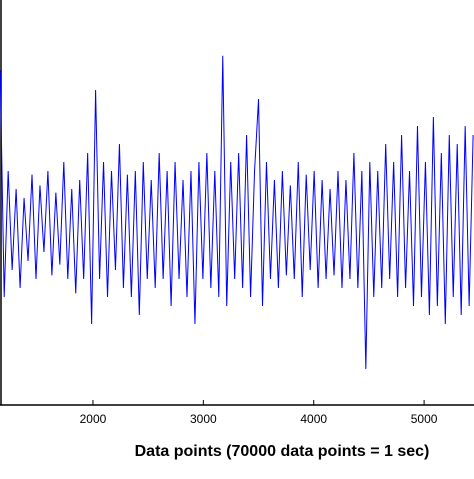 This screenshot has width=474, height=479. I want to click on x-tick-label: 2000, so click(93, 419).